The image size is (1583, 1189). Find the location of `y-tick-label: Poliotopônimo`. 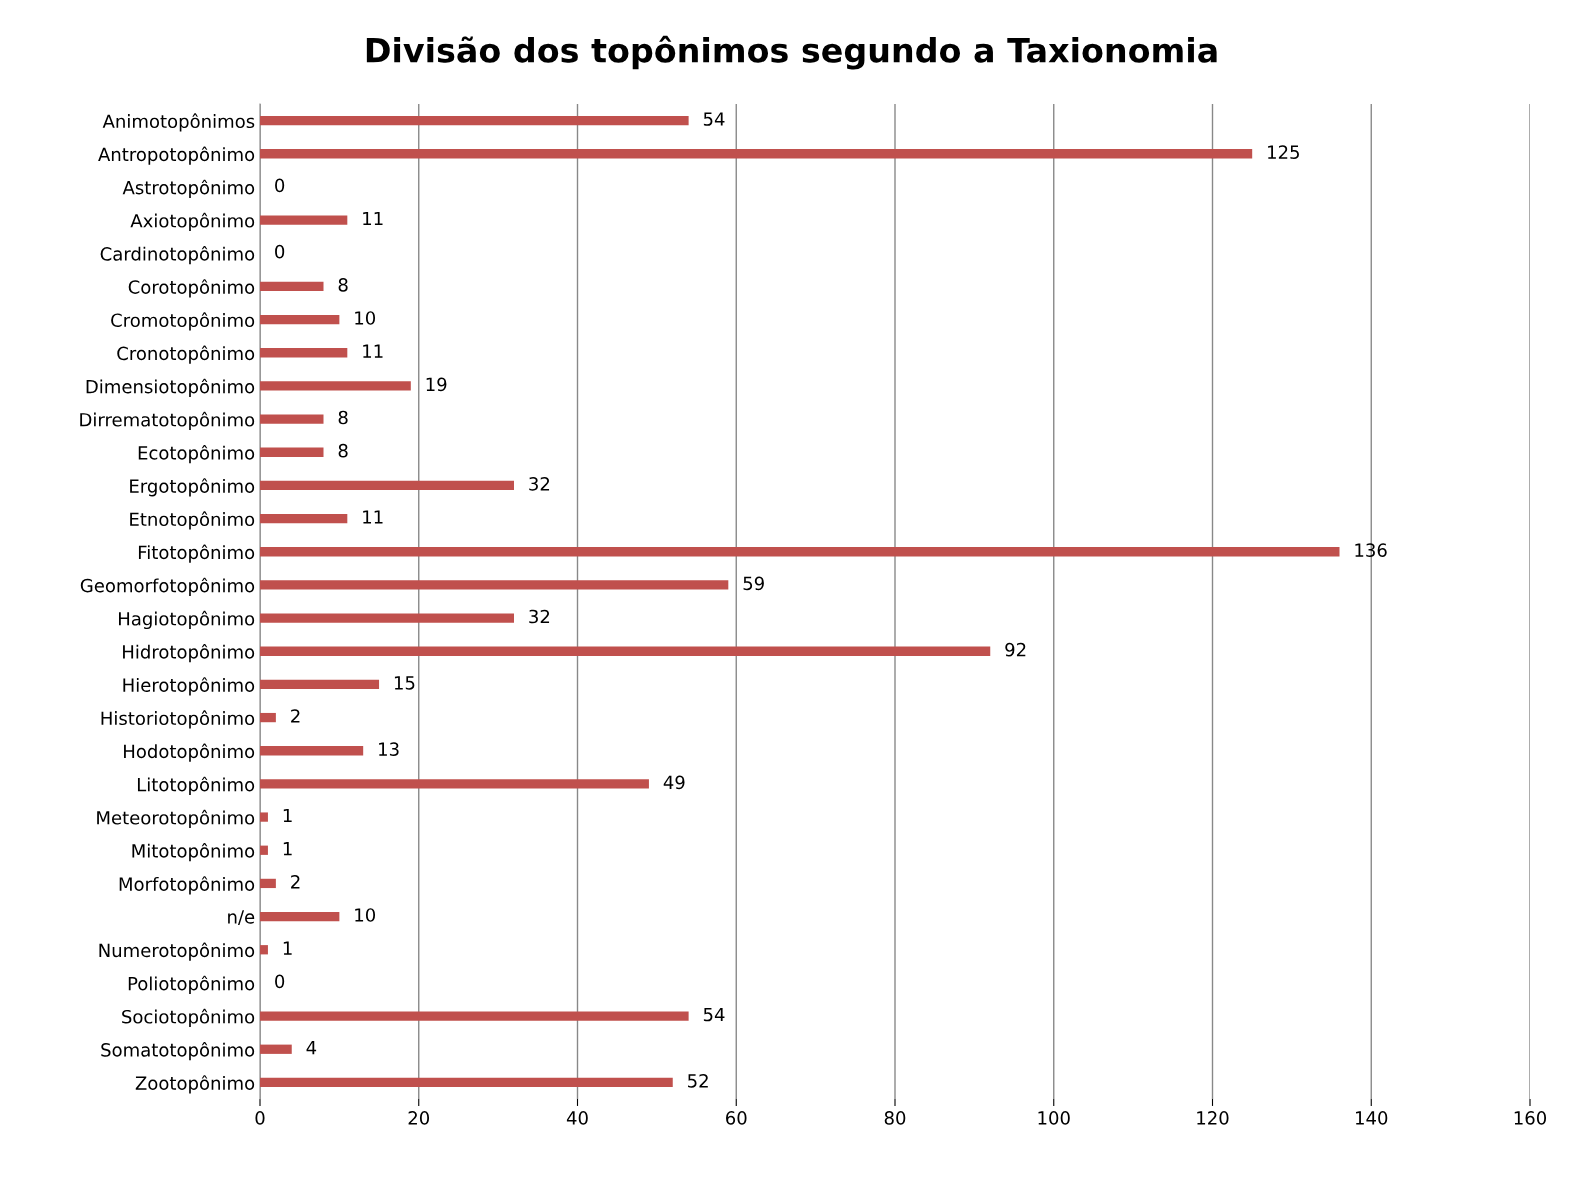

y-tick-label: Poliotopônimo is located at coordinates (191, 984).